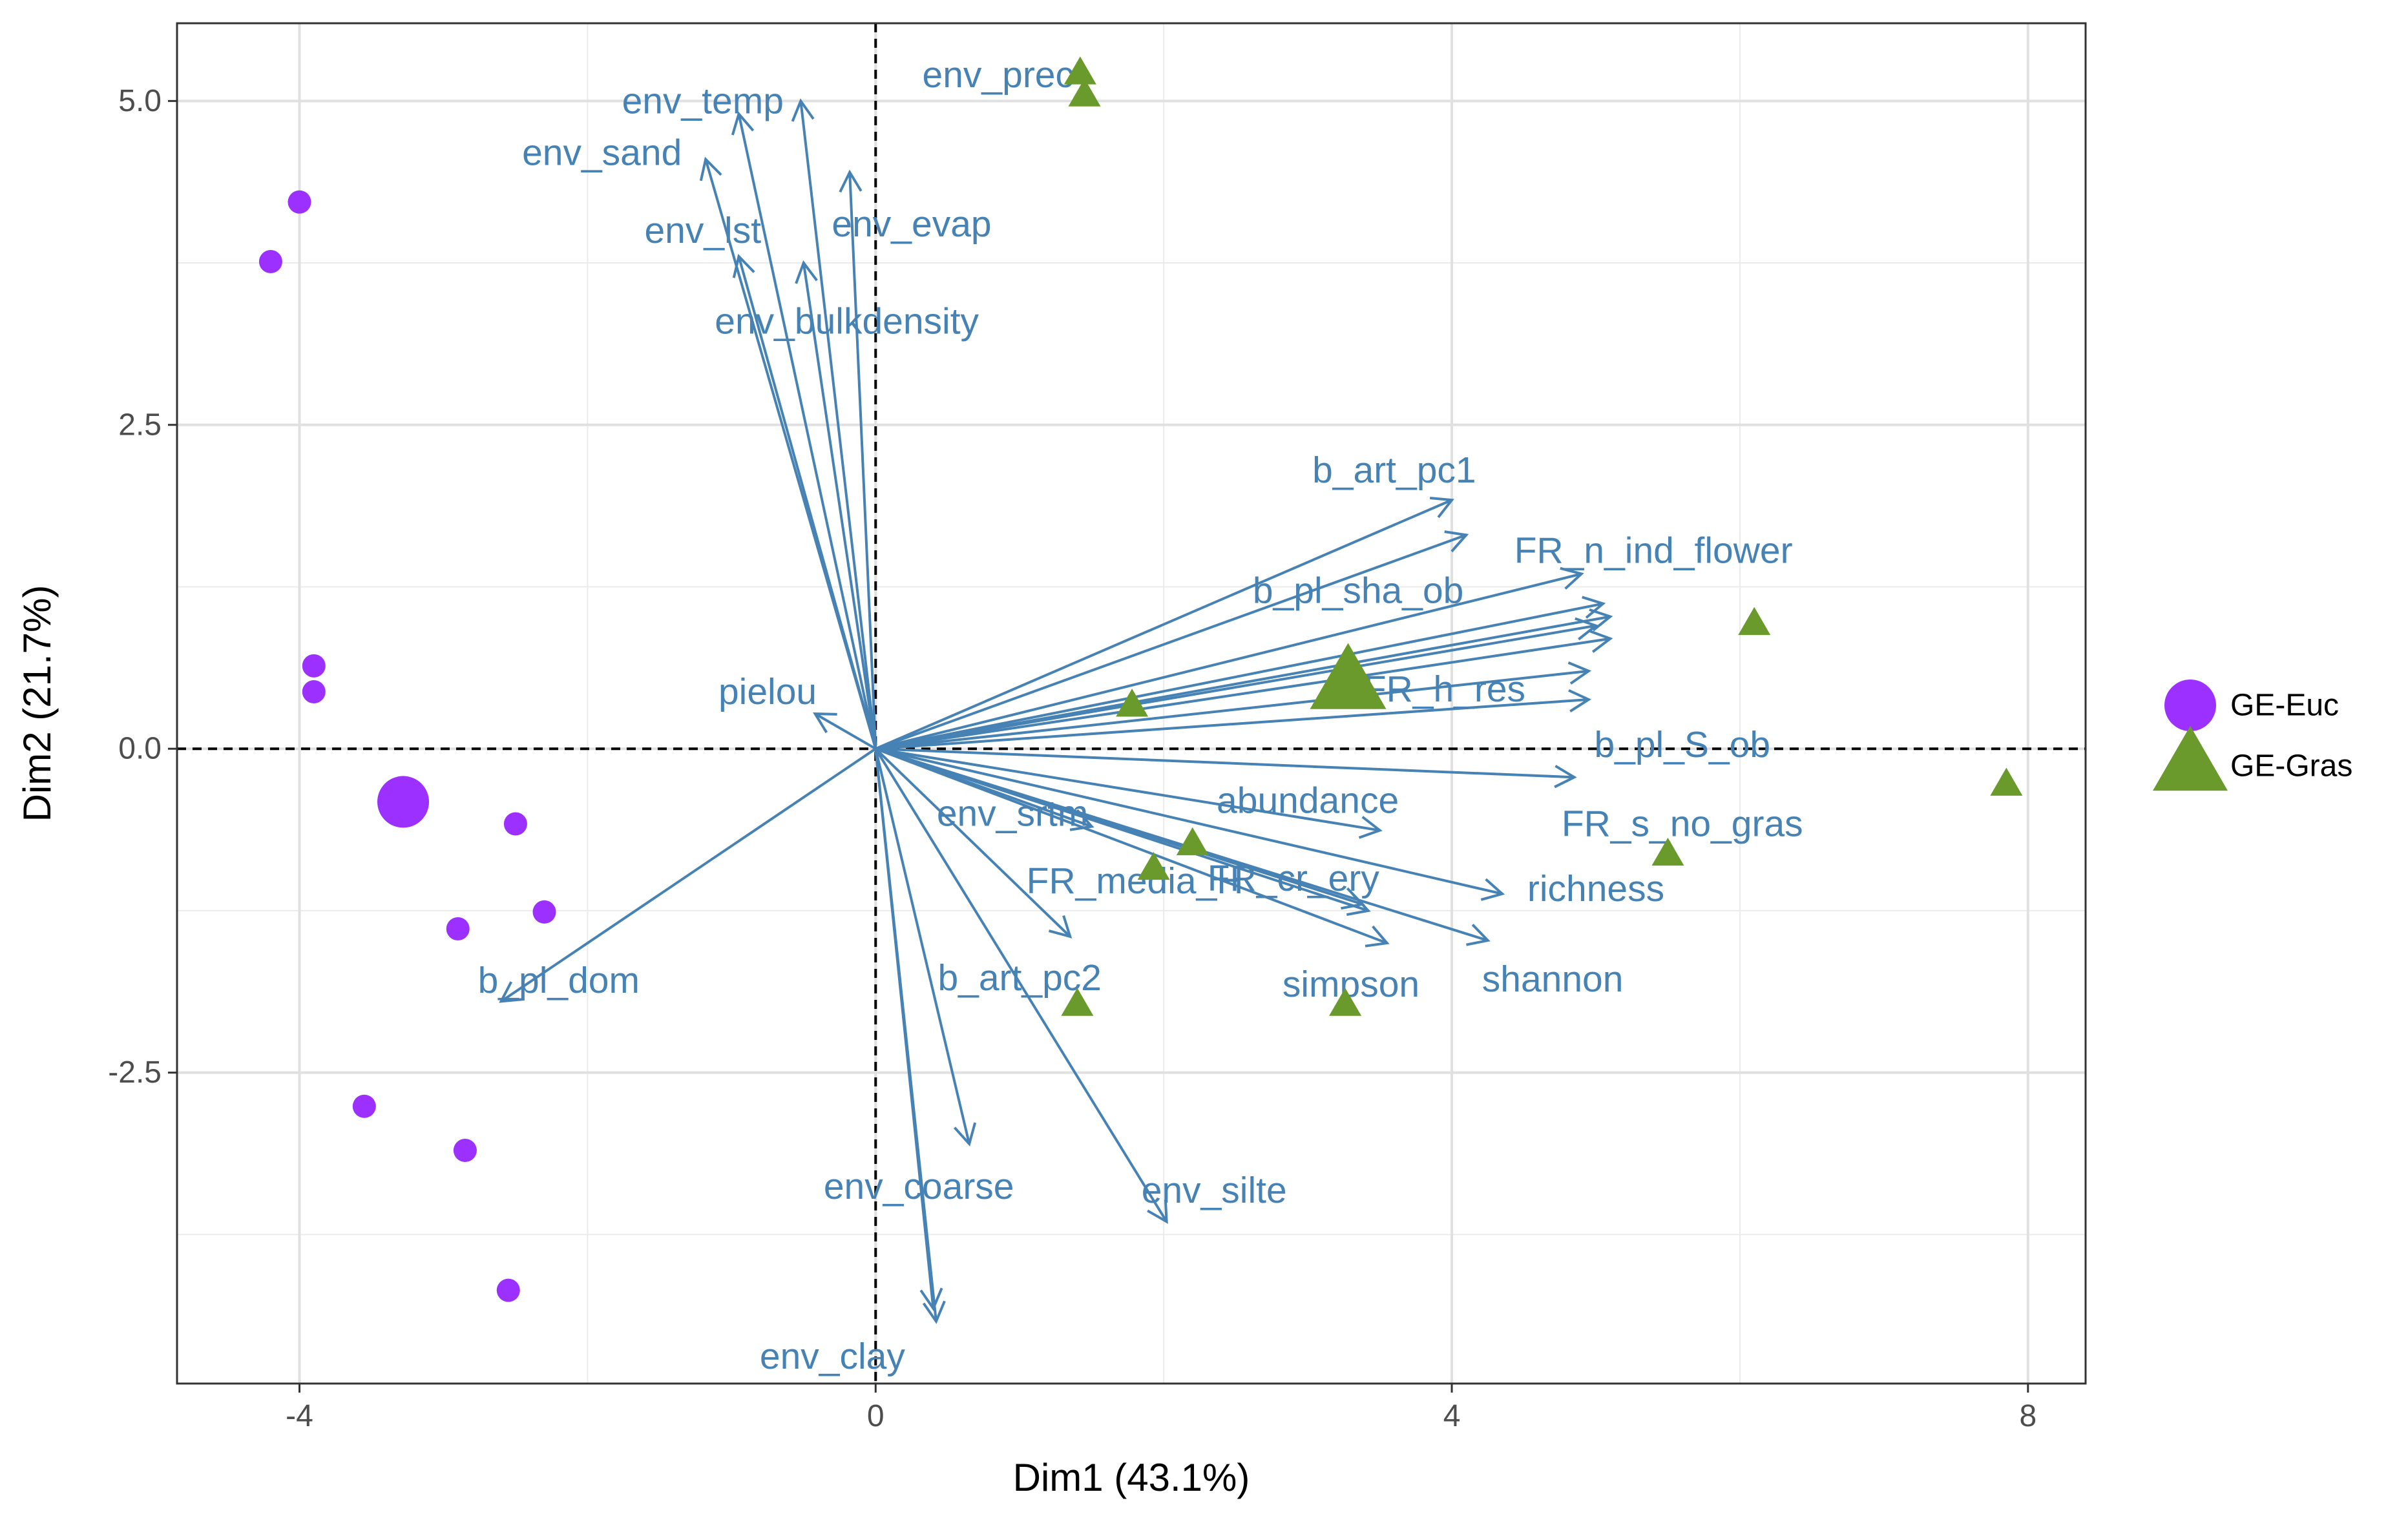  Describe the element at coordinates (1157, 1211) in the screenshot. I see `vector-arrowhead-env_silte` at that location.